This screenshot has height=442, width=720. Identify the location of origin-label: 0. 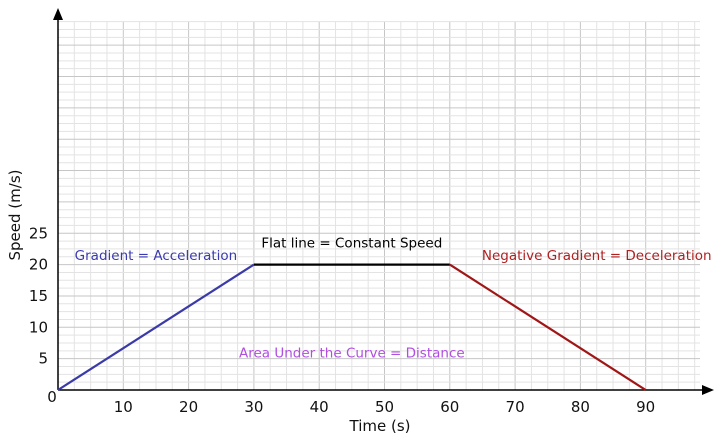
(52, 397).